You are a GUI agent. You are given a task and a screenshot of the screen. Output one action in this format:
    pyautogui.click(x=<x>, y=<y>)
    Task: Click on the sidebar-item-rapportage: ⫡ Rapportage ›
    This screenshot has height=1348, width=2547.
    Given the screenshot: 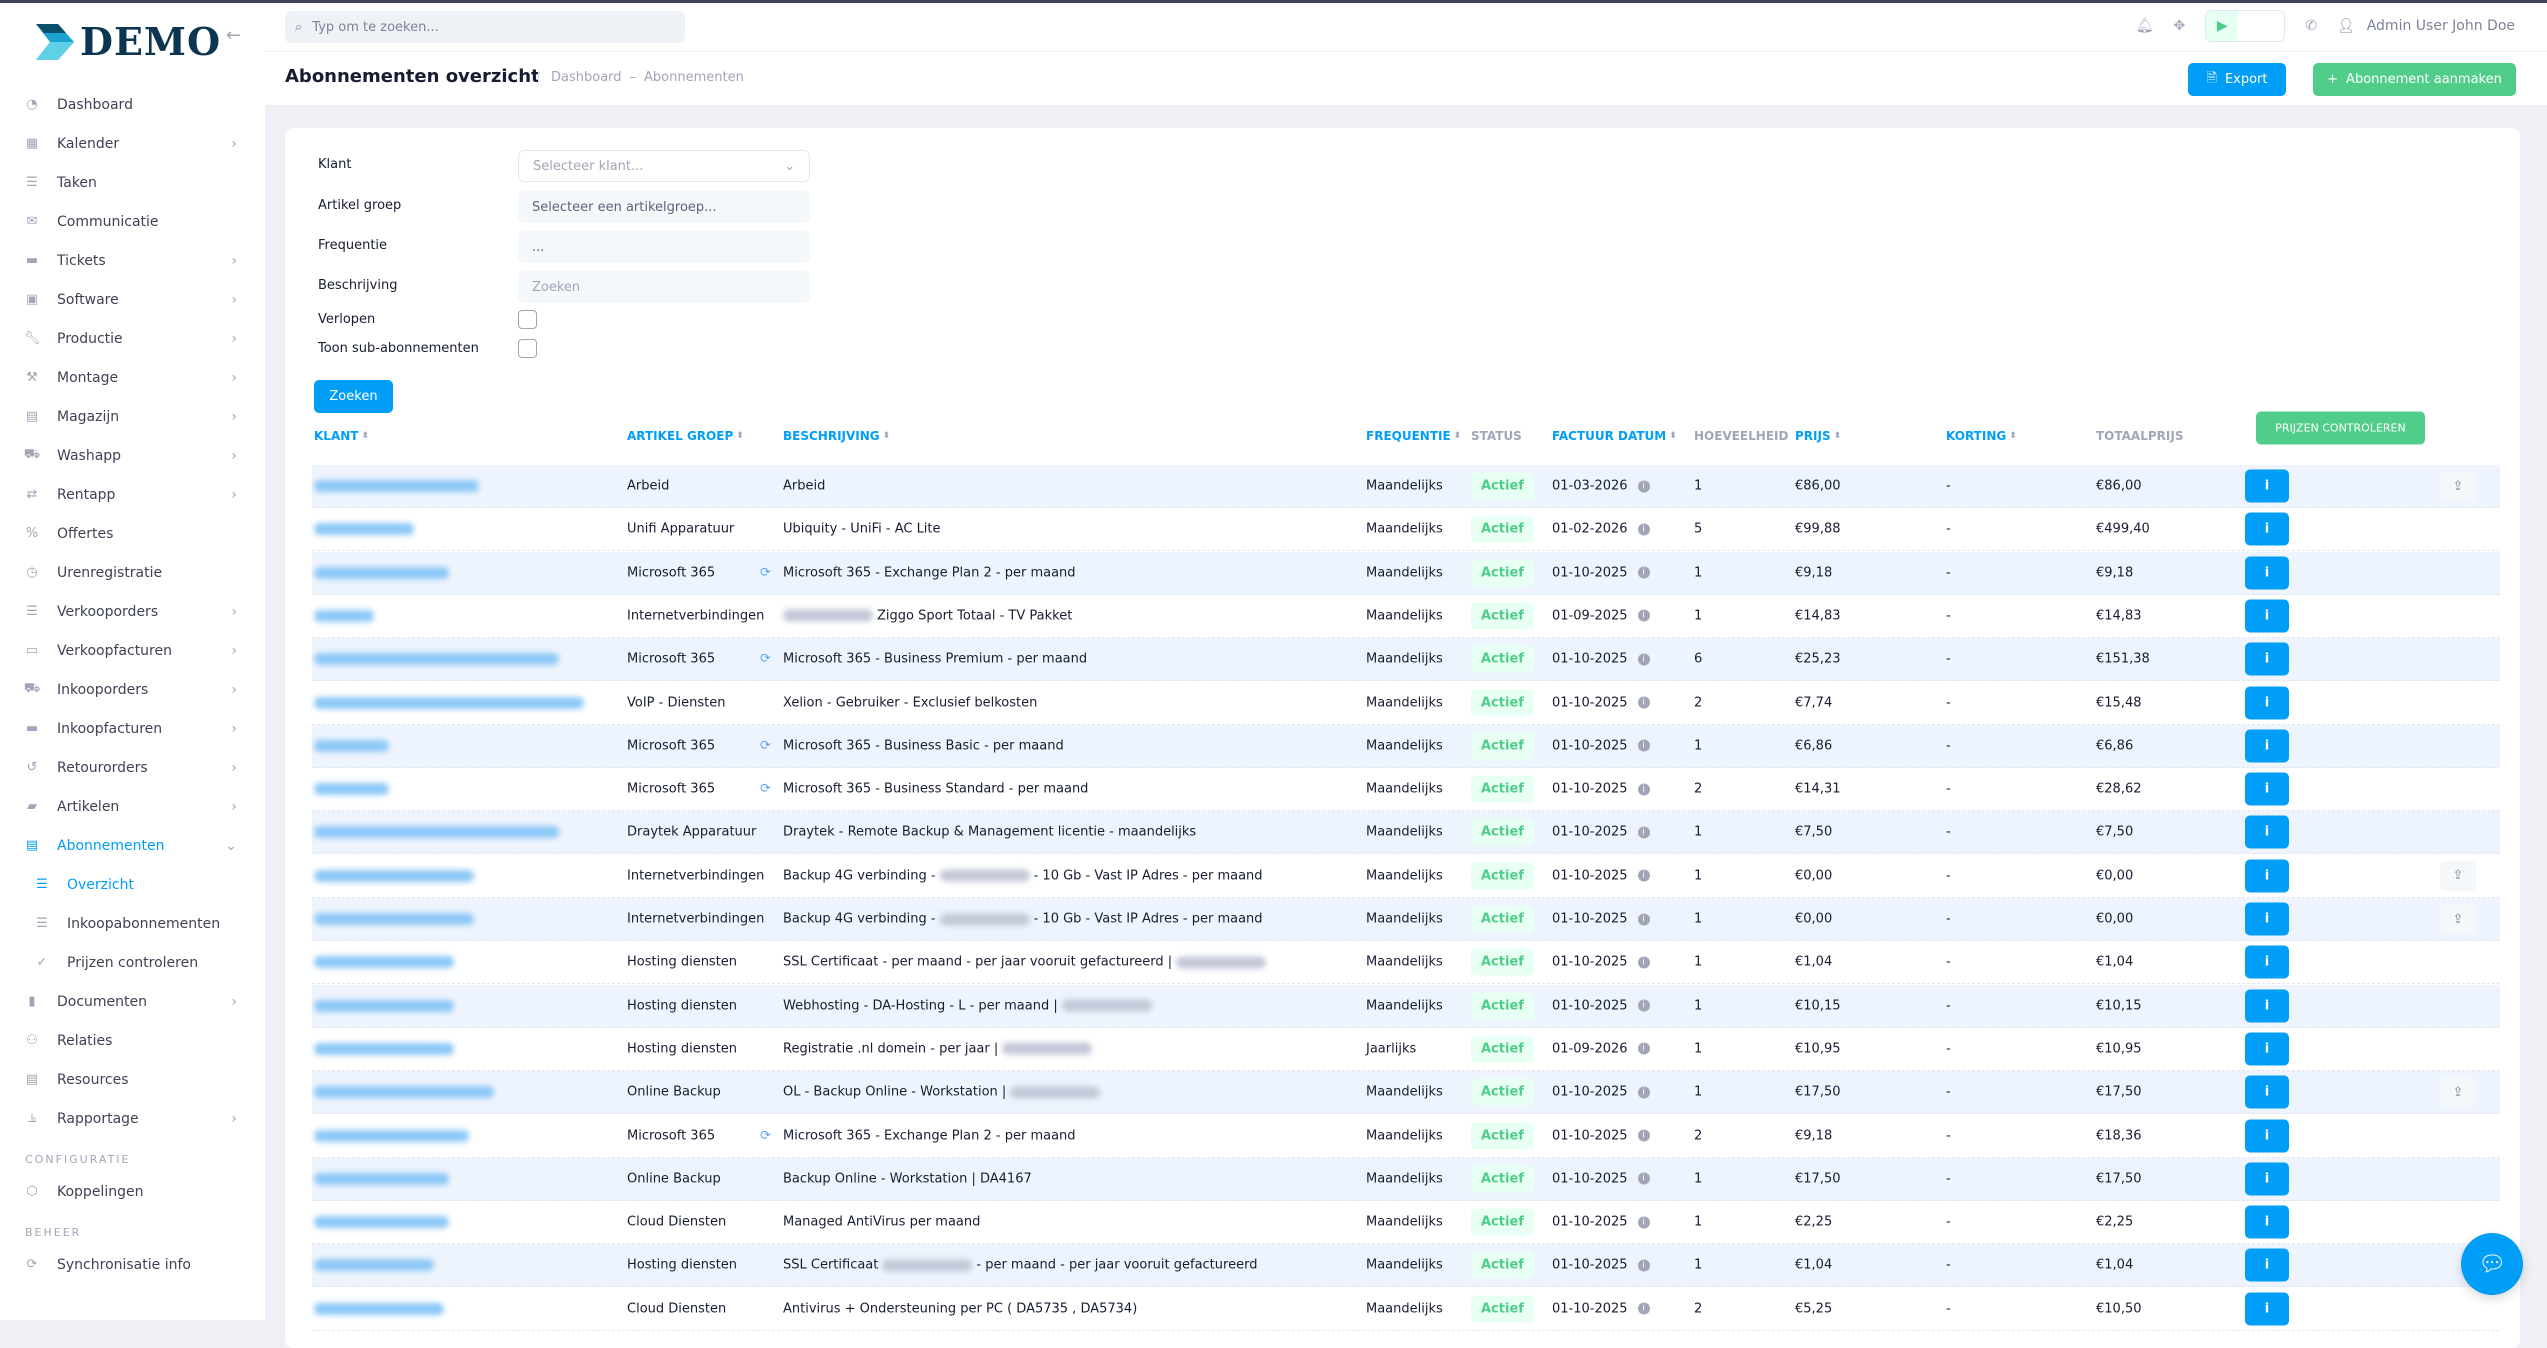 What is the action you would take?
    pyautogui.click(x=132, y=1118)
    